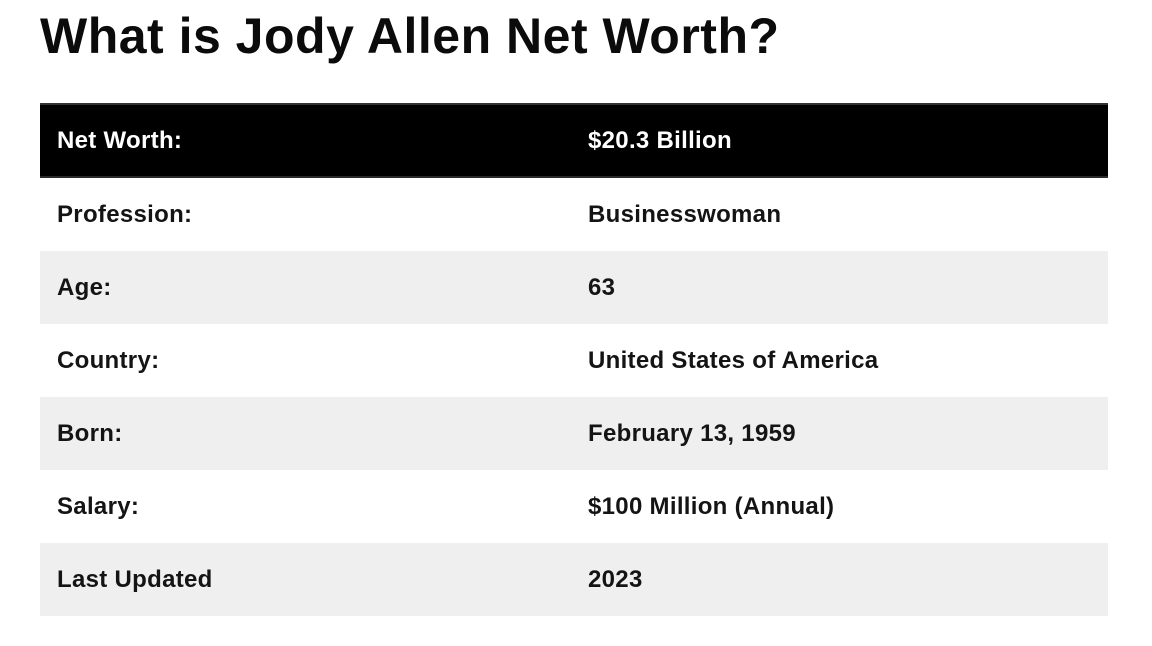 Image resolution: width=1152 pixels, height=646 pixels. What do you see at coordinates (574, 506) in the screenshot?
I see `table-row: Salary: $100 Million (Annual)` at bounding box center [574, 506].